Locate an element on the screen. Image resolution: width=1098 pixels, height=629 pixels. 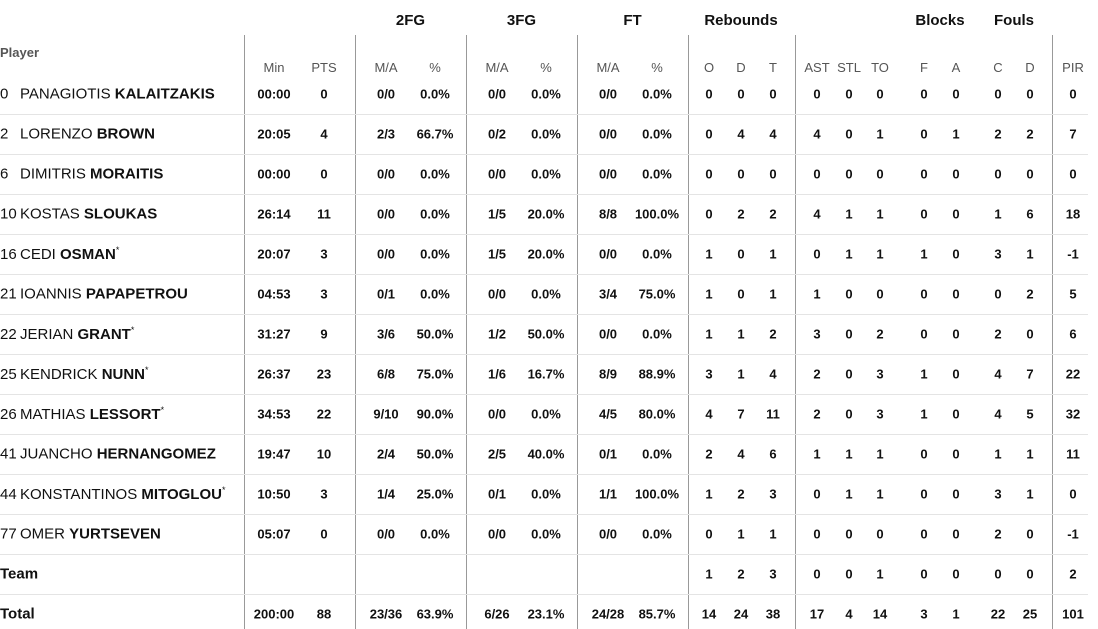
group-header: FT is located at coordinates (632, 20).